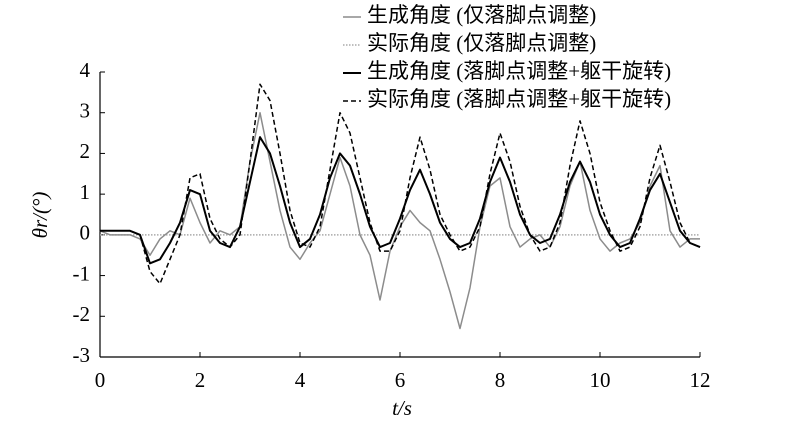  I want to click on y-tick-label: -2, so click(82, 314).